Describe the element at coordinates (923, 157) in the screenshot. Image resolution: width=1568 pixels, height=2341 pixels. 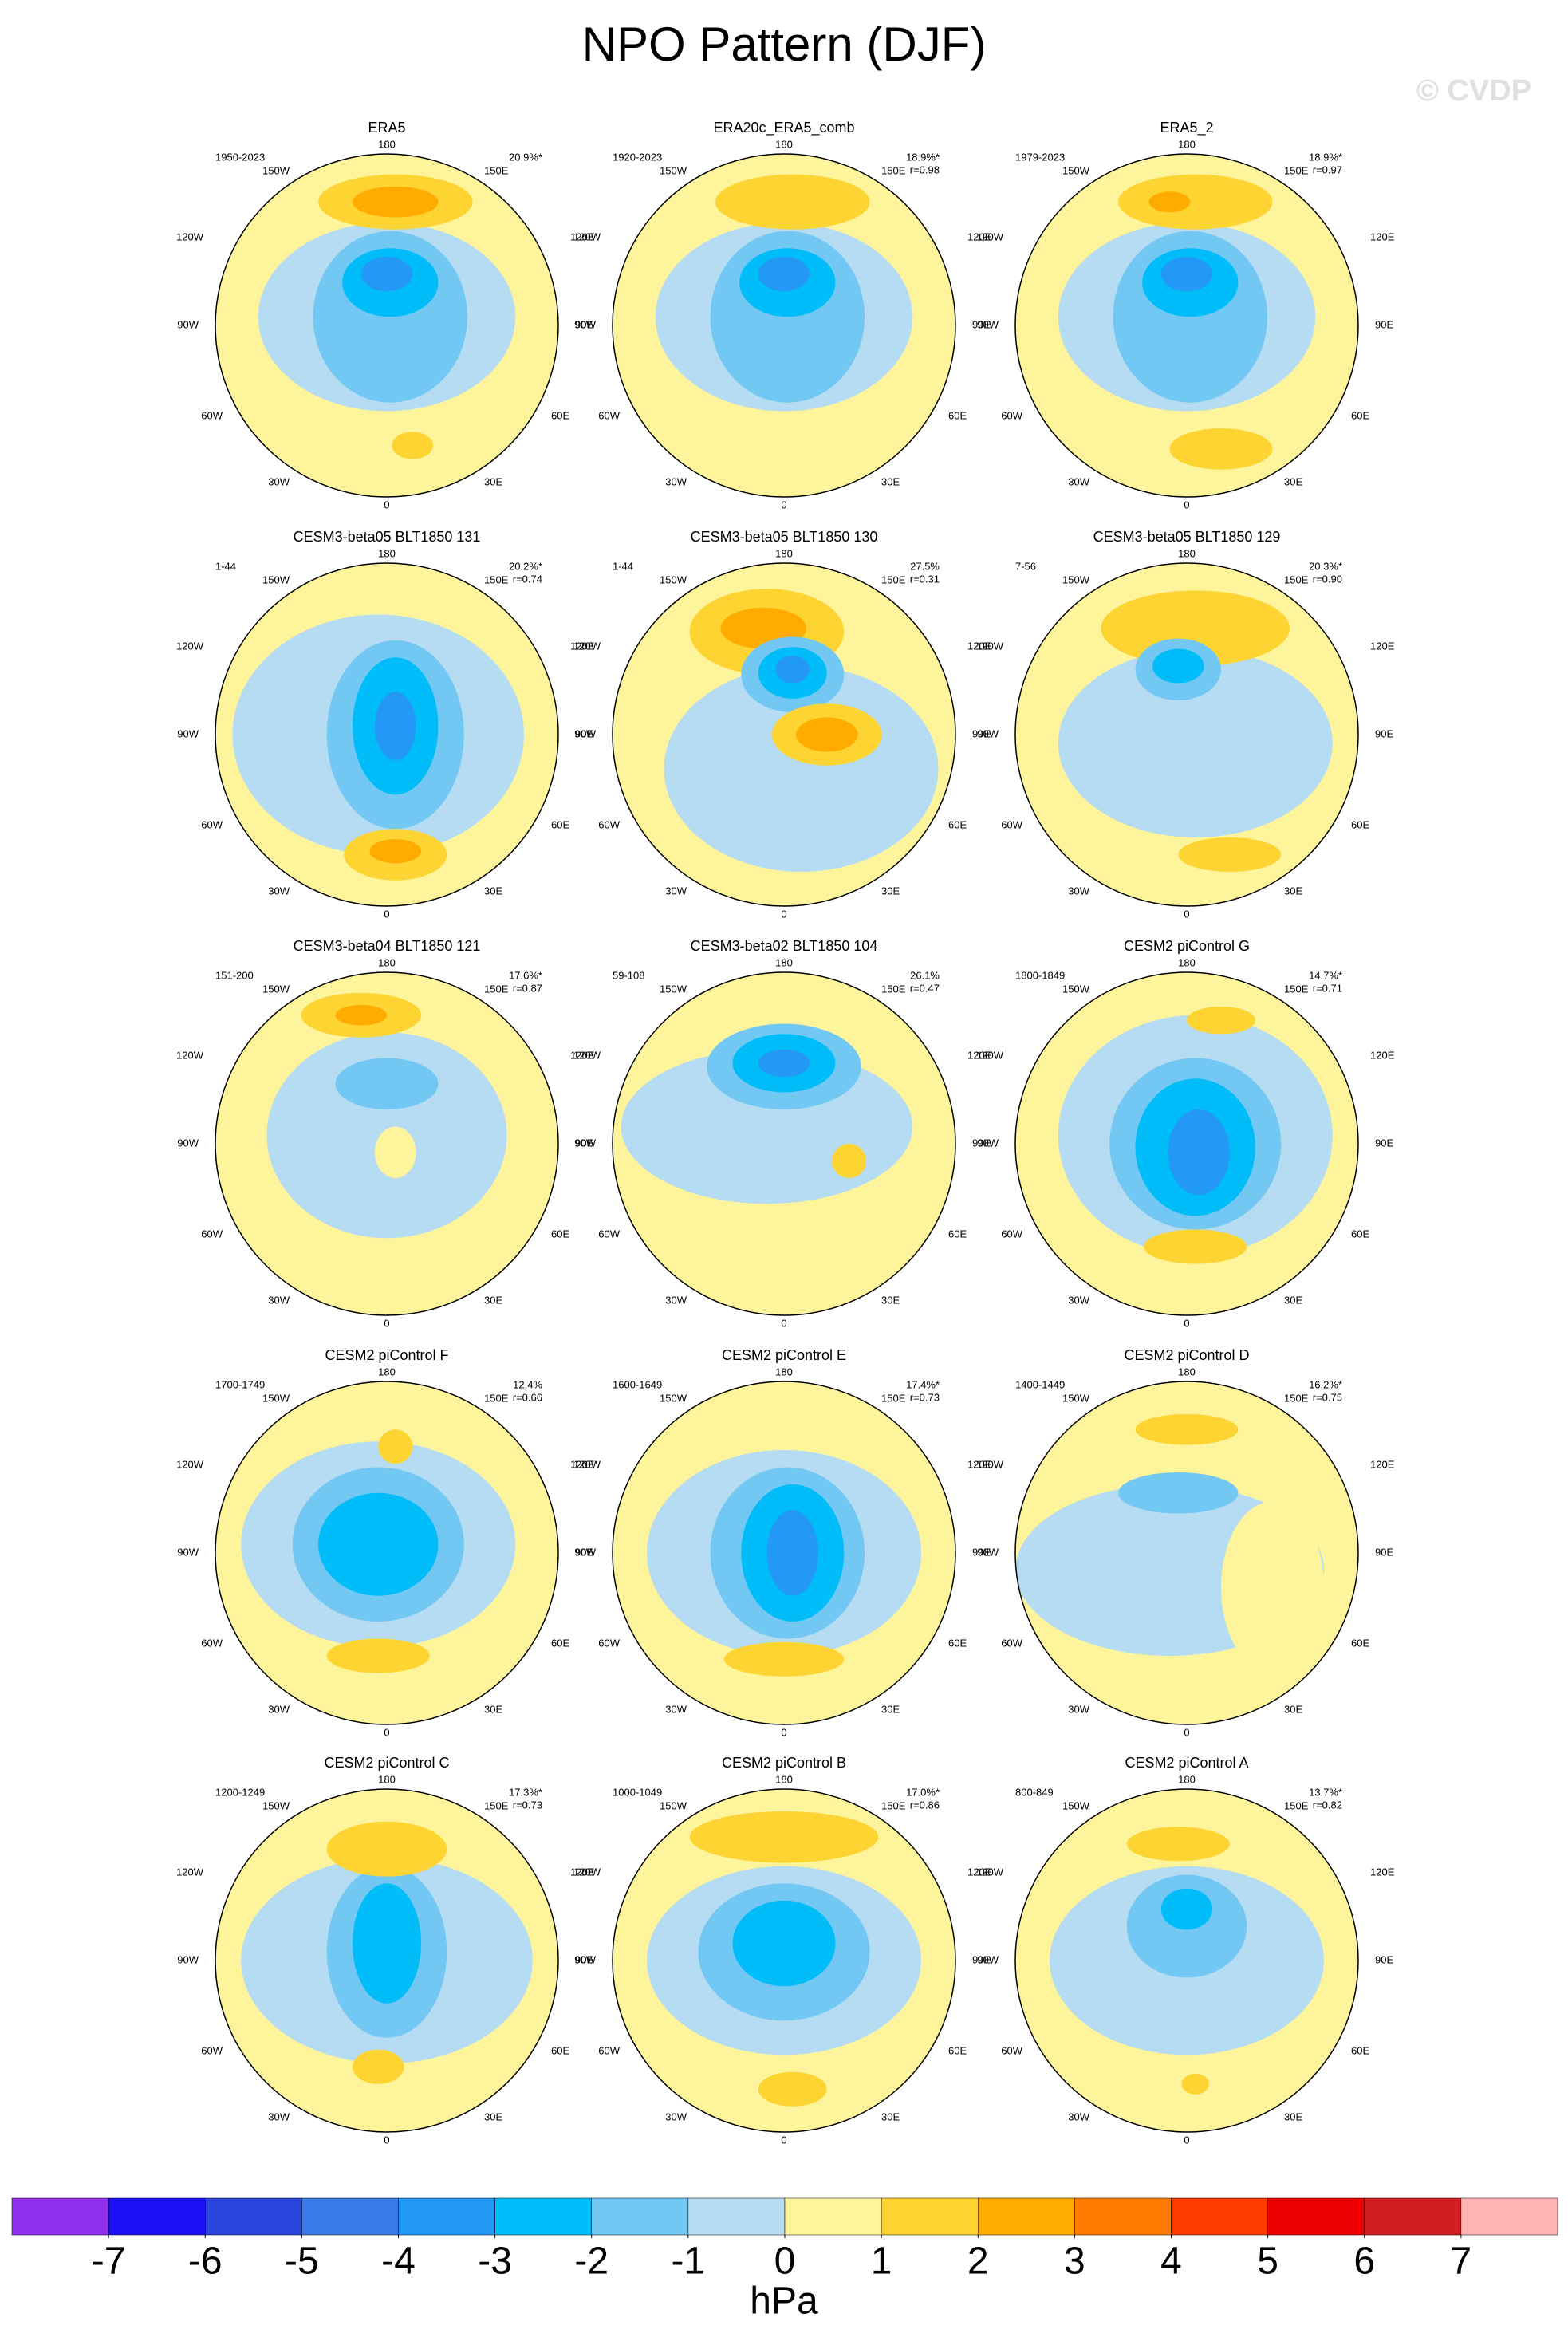
I see `variance-explained: 18.9%*` at that location.